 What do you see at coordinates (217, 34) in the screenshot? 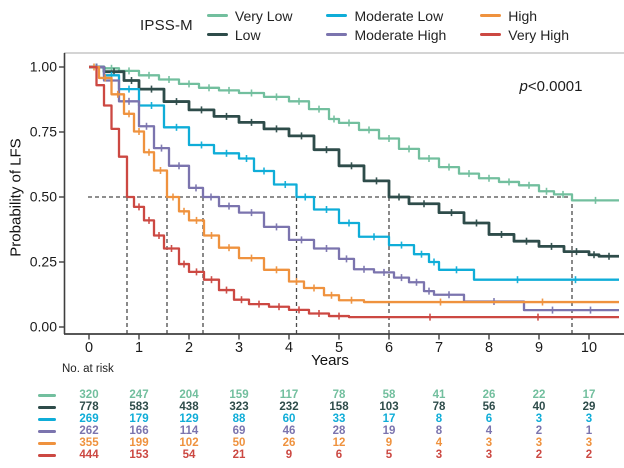
I see `legend-swatch-low` at bounding box center [217, 34].